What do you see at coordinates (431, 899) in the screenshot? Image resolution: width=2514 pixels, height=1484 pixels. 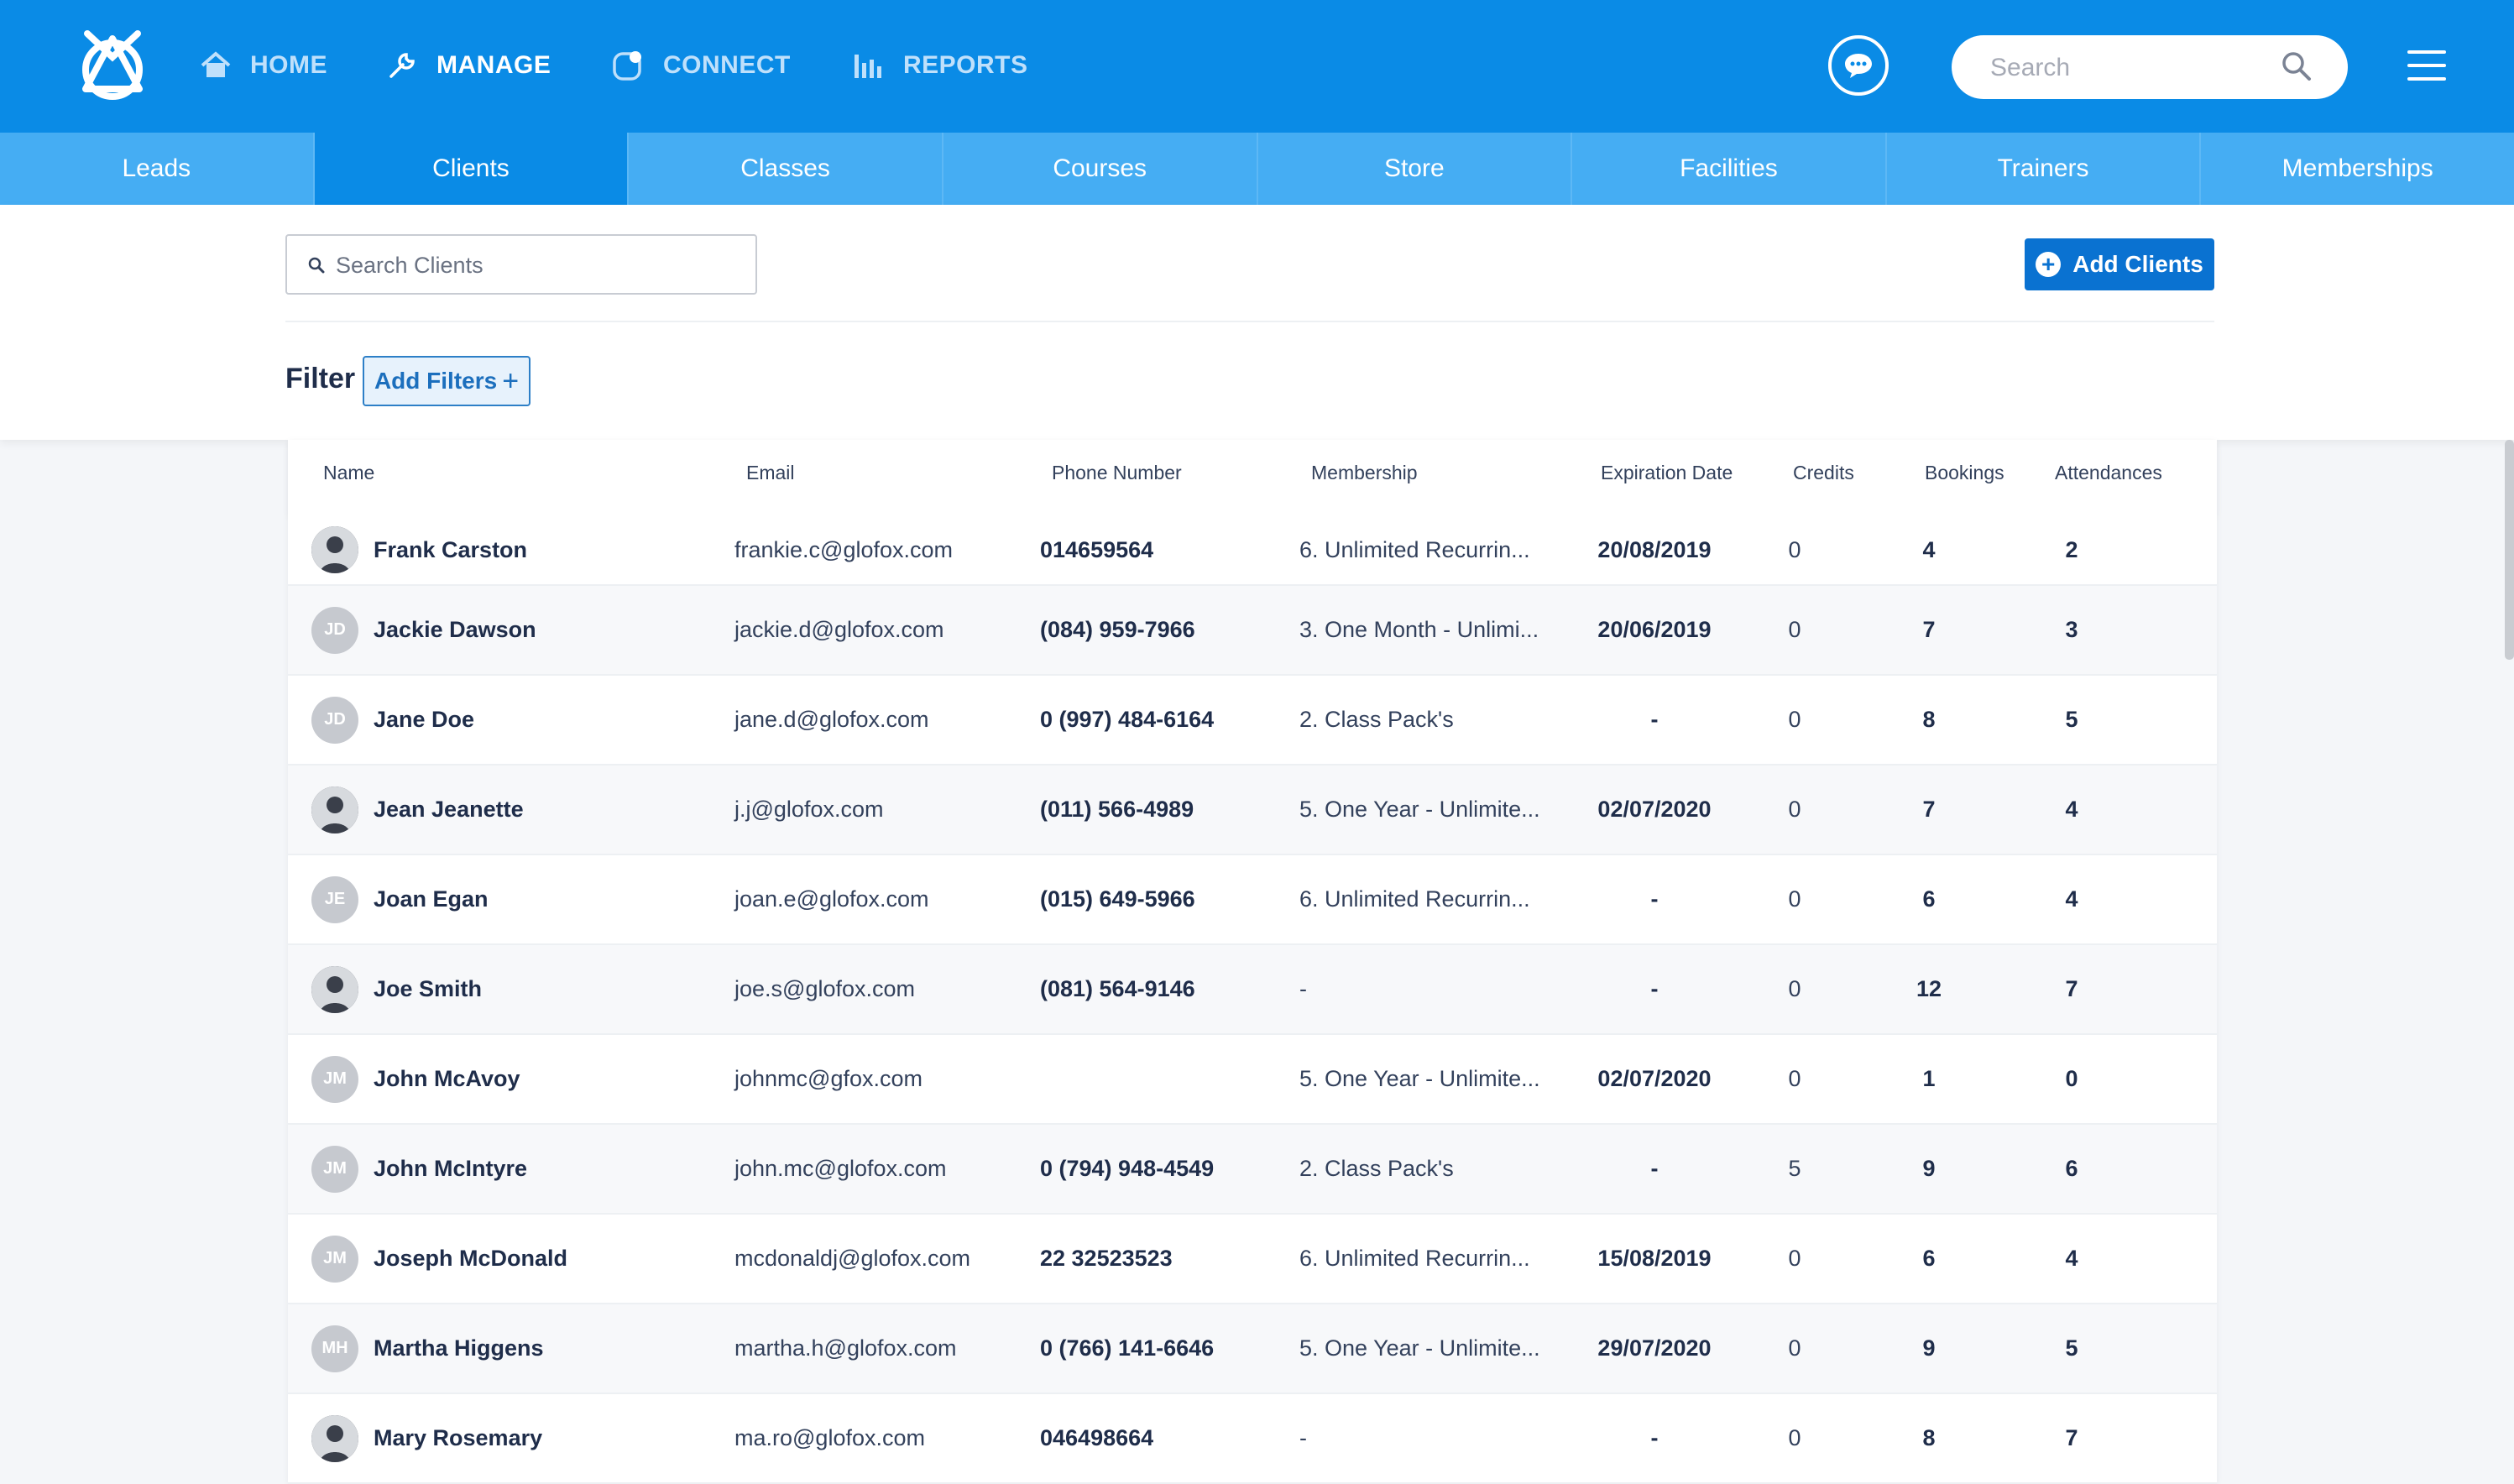 I see `client-name: Joan Egan` at bounding box center [431, 899].